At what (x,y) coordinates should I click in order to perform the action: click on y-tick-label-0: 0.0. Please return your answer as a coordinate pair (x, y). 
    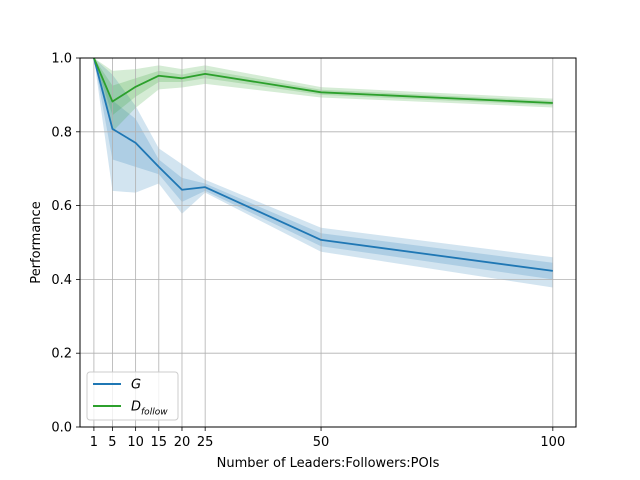
    Looking at the image, I should click on (61, 428).